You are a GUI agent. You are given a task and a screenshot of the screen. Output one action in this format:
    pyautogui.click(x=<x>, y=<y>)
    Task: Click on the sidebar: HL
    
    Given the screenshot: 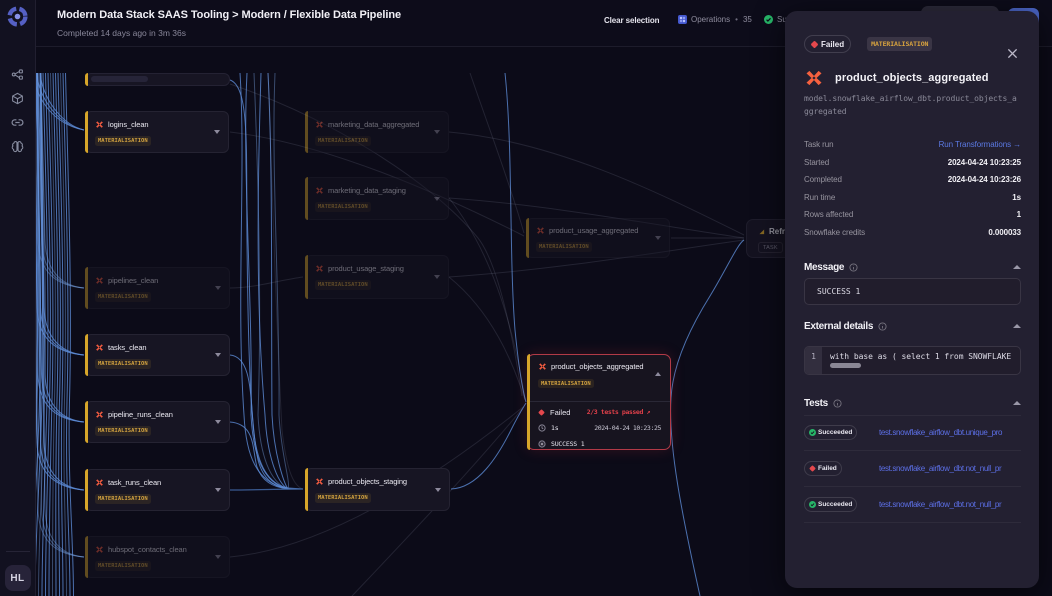 What is the action you would take?
    pyautogui.click(x=18, y=298)
    